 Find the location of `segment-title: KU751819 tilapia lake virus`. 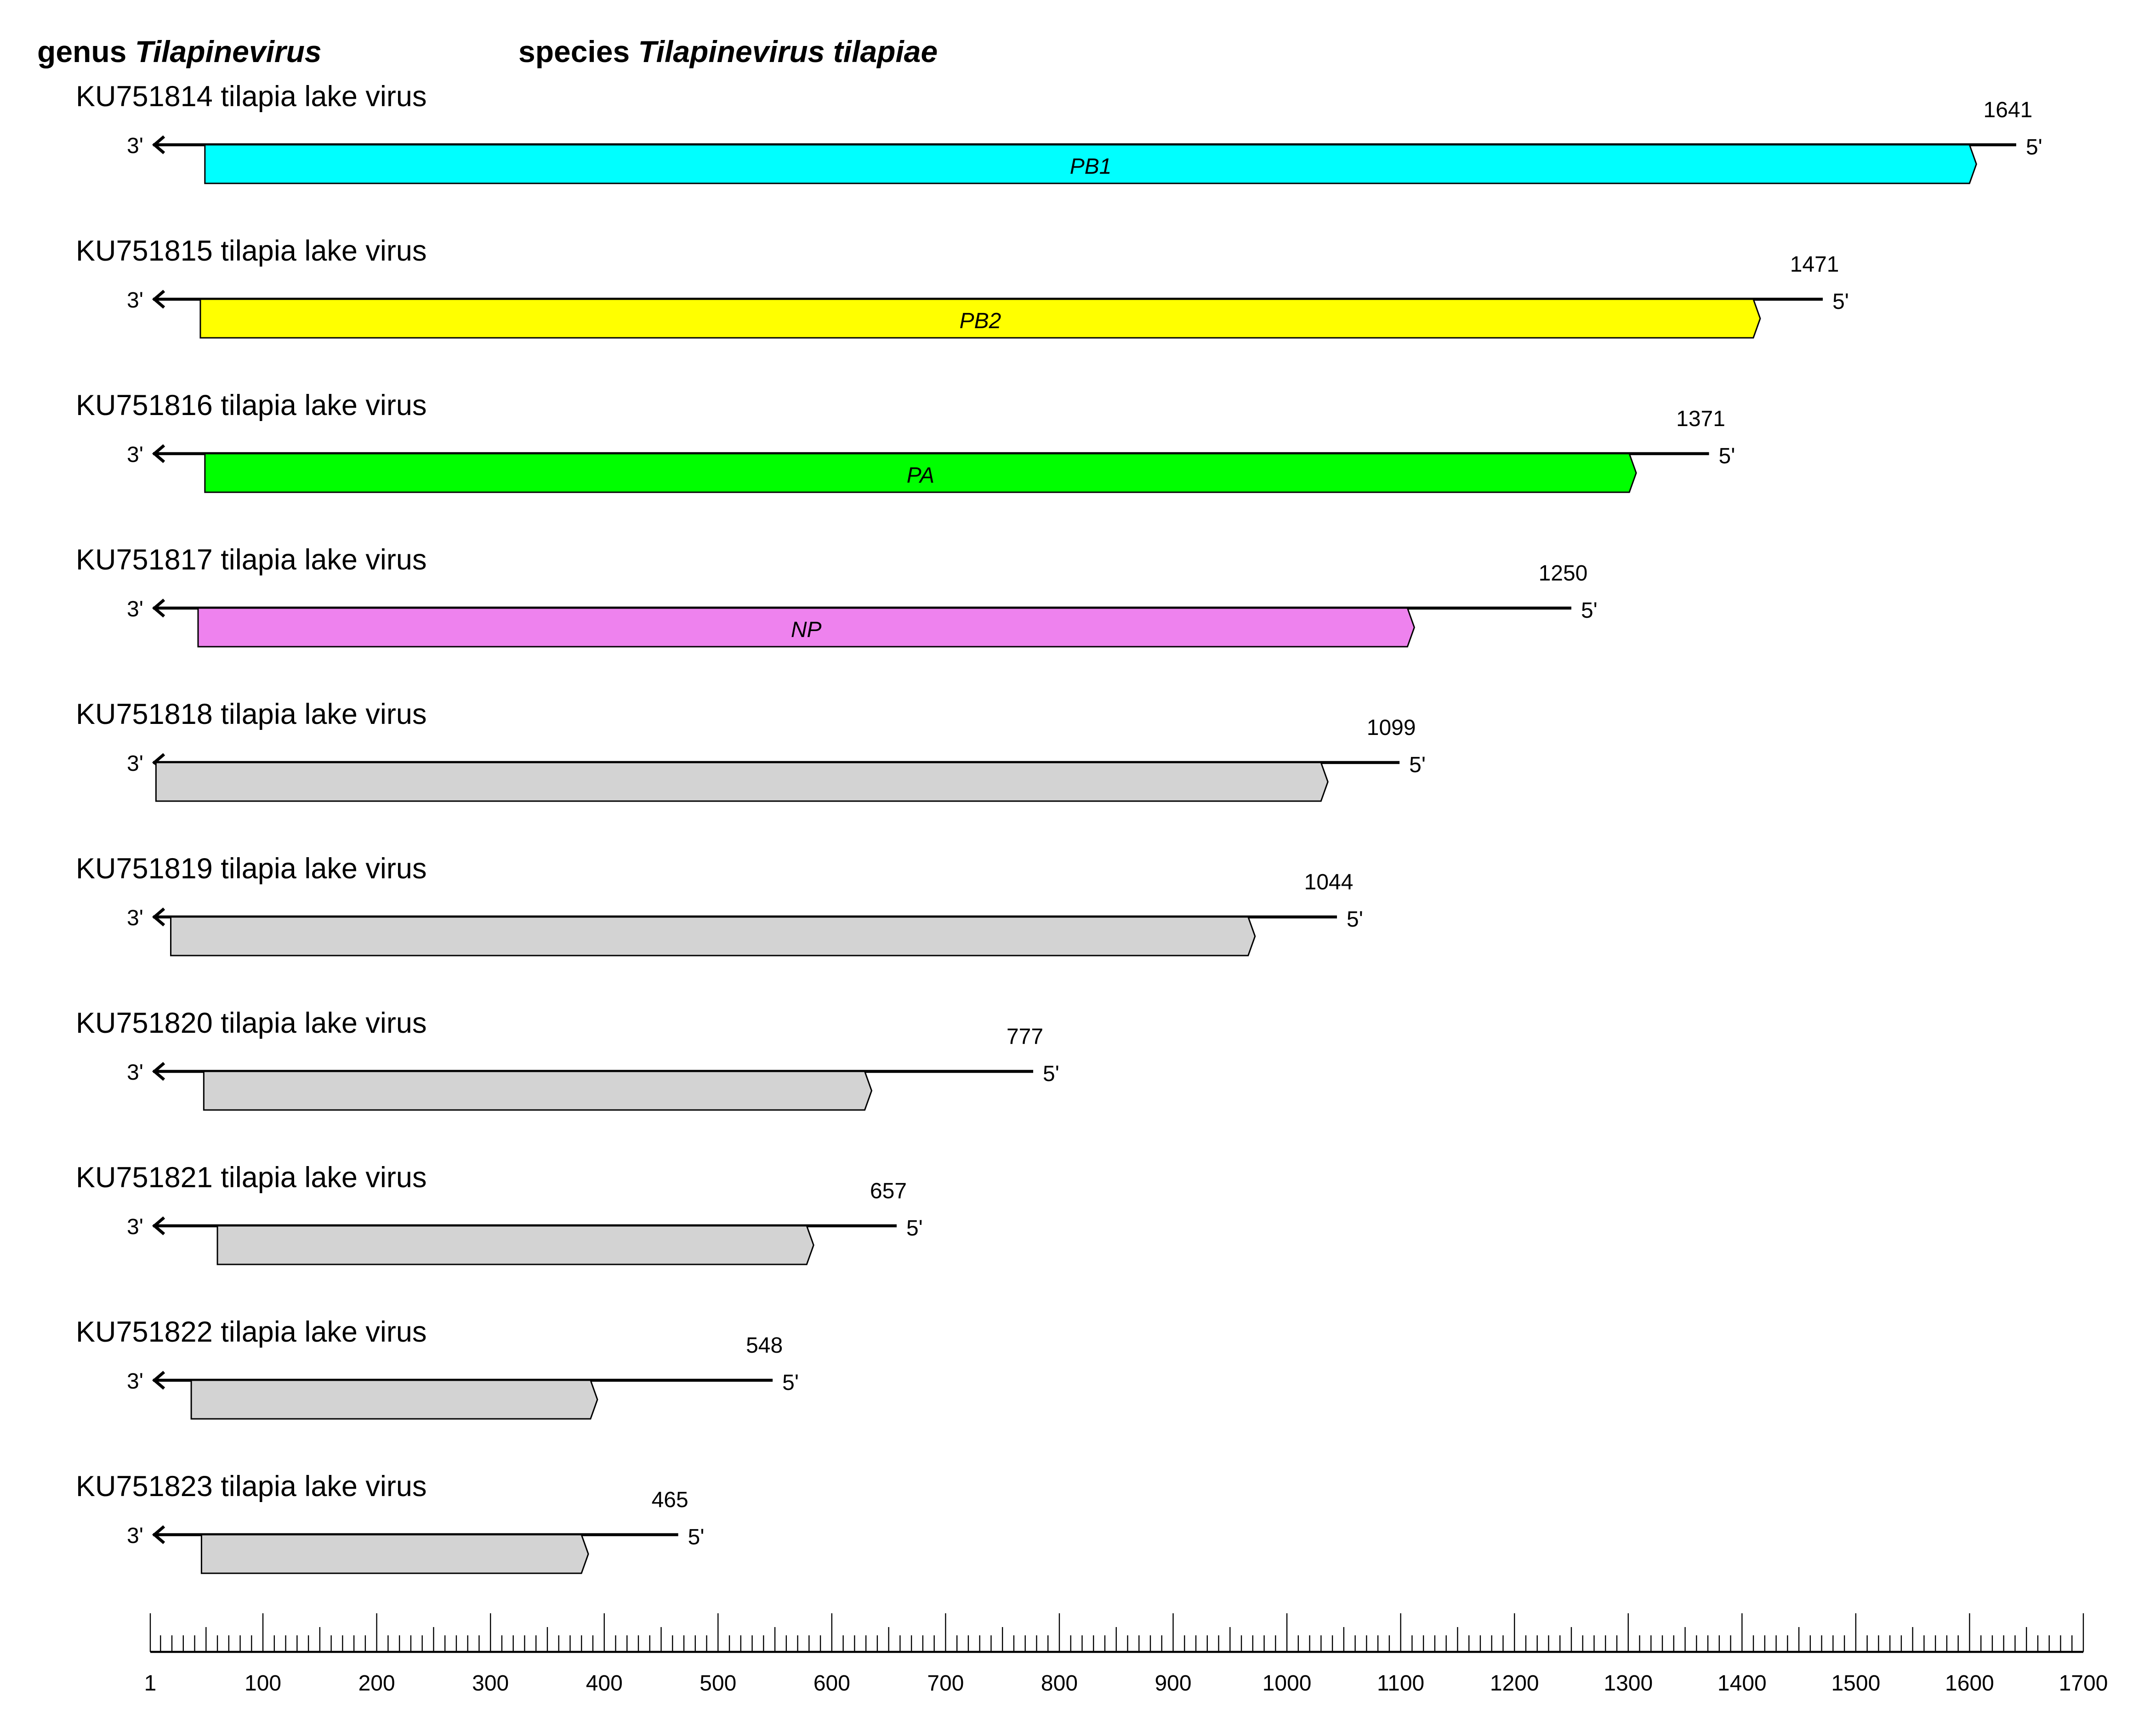

segment-title: KU751819 tilapia lake virus is located at coordinates (251, 869).